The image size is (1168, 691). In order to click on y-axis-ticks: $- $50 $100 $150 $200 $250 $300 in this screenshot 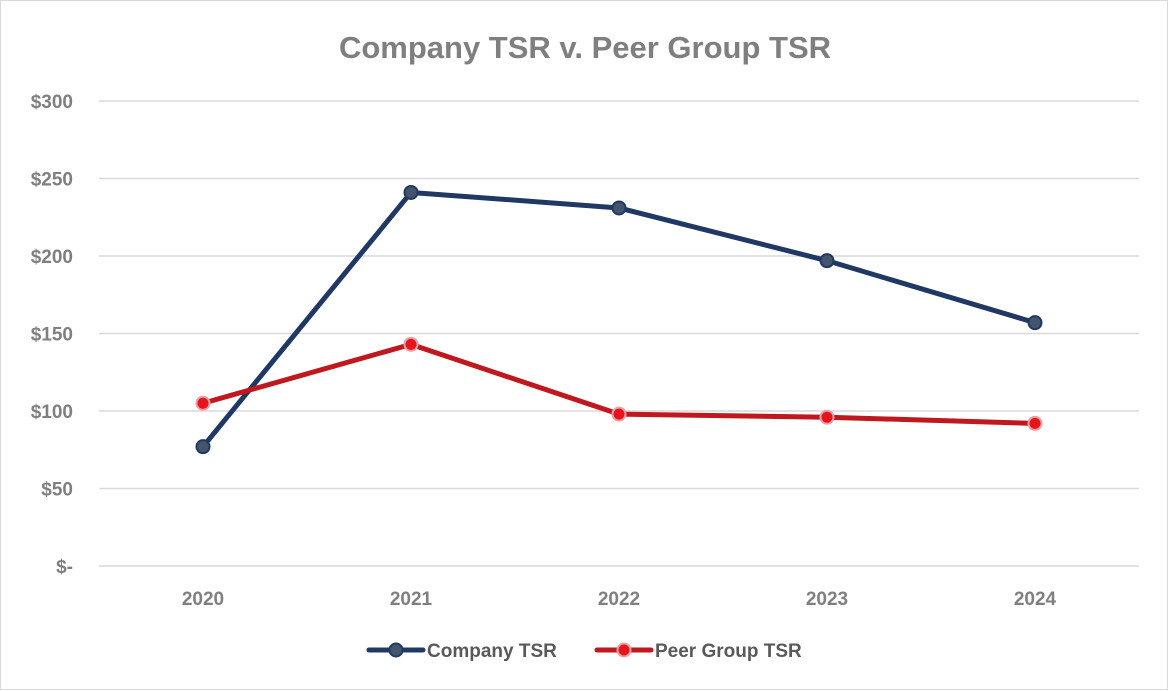, I will do `click(52, 335)`.